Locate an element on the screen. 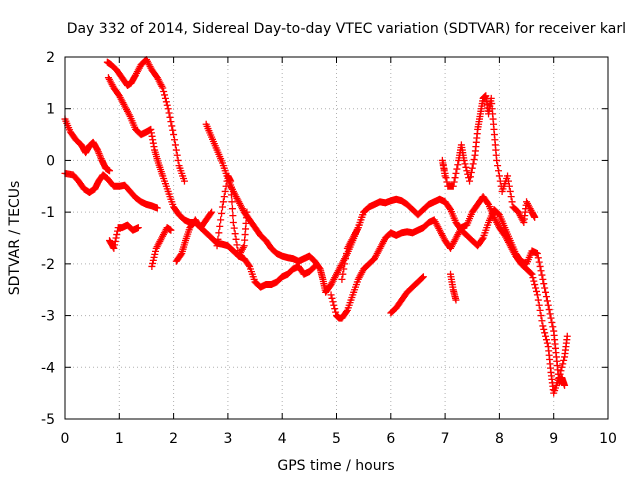 This screenshot has width=640, height=480. x-tick-label: 10 is located at coordinates (608, 439).